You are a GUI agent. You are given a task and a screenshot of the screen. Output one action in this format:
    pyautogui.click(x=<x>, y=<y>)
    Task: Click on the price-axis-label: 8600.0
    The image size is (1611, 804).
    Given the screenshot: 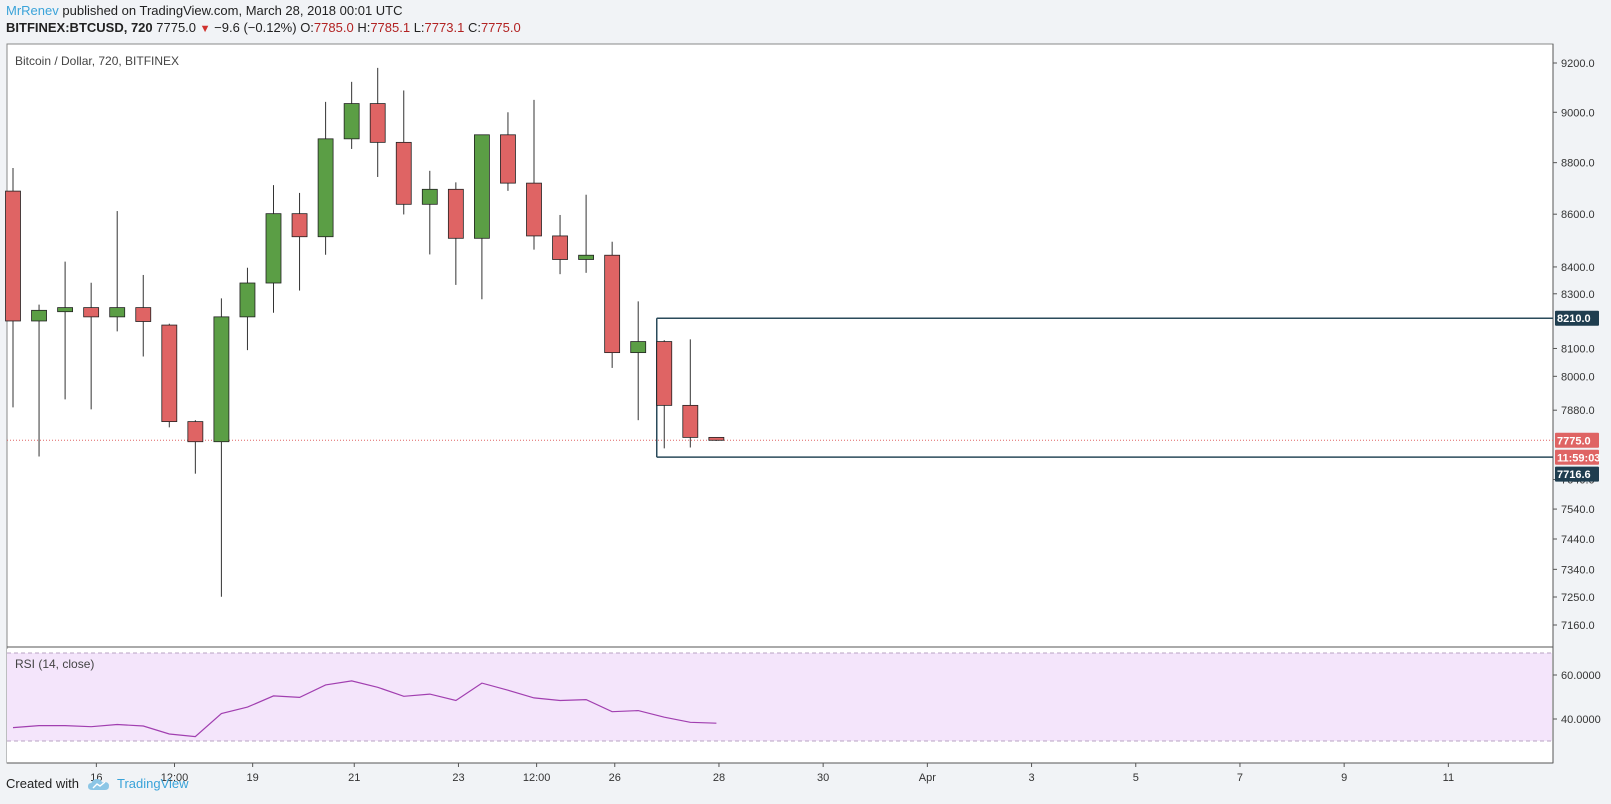 What is the action you would take?
    pyautogui.click(x=1578, y=215)
    